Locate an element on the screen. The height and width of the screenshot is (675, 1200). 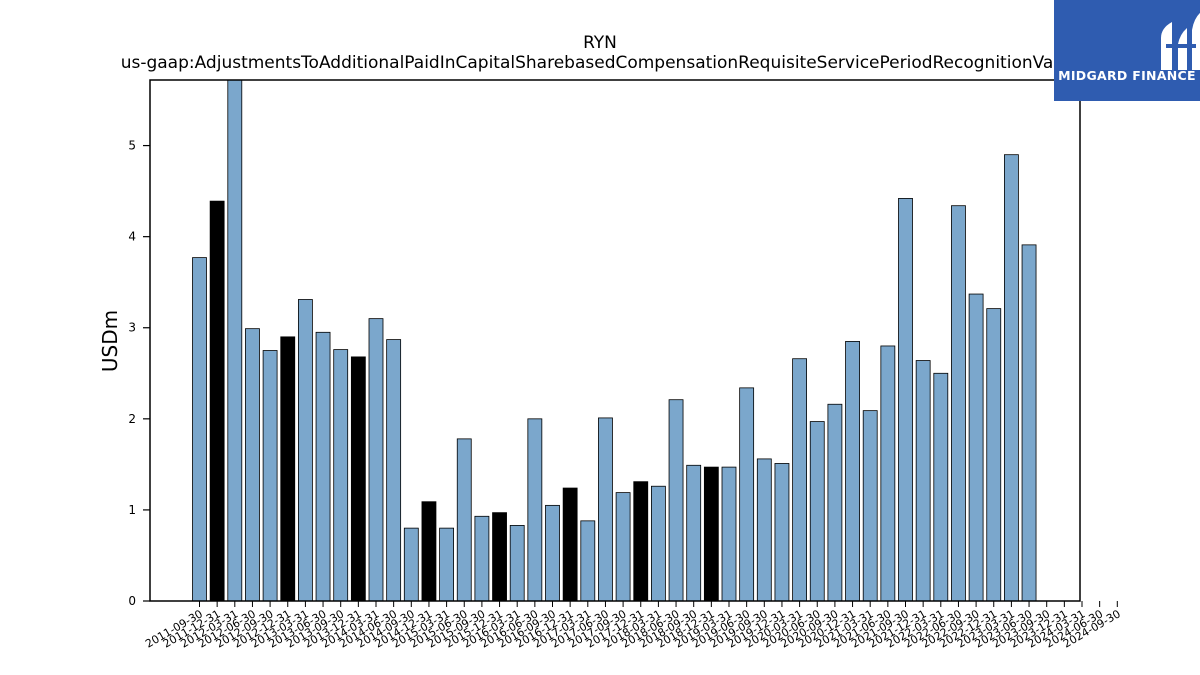
y-tick-label: 5 is located at coordinates (132, 146).